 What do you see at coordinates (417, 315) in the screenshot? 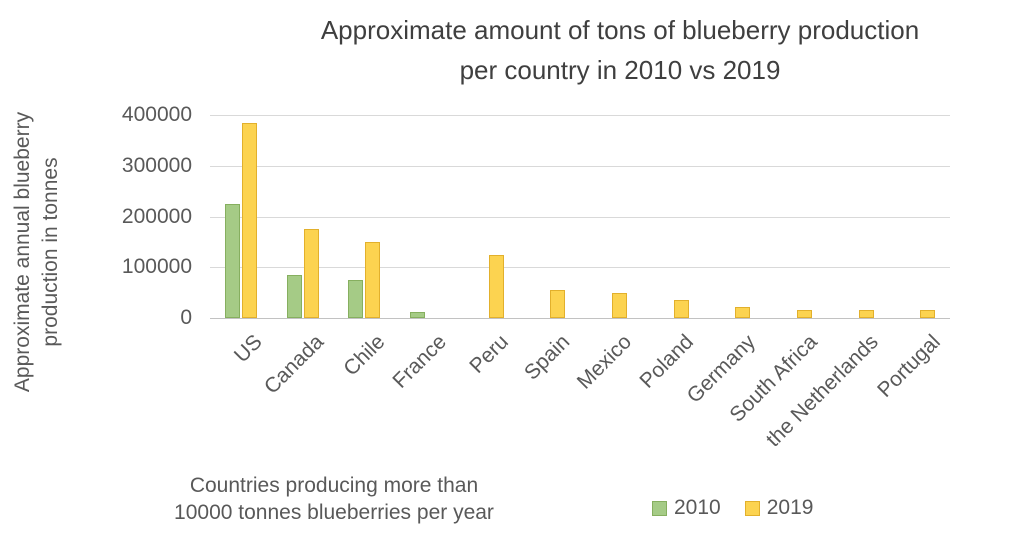
I see `bar-2010-france` at bounding box center [417, 315].